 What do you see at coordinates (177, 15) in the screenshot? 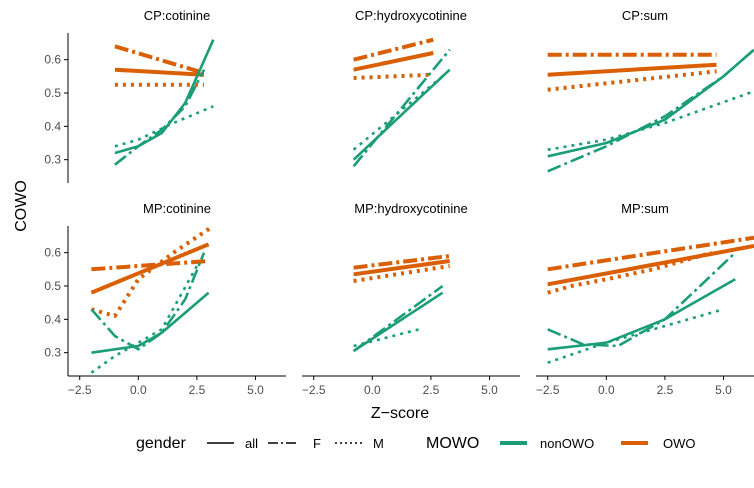
I see `panel-title: CP:cotinine` at bounding box center [177, 15].